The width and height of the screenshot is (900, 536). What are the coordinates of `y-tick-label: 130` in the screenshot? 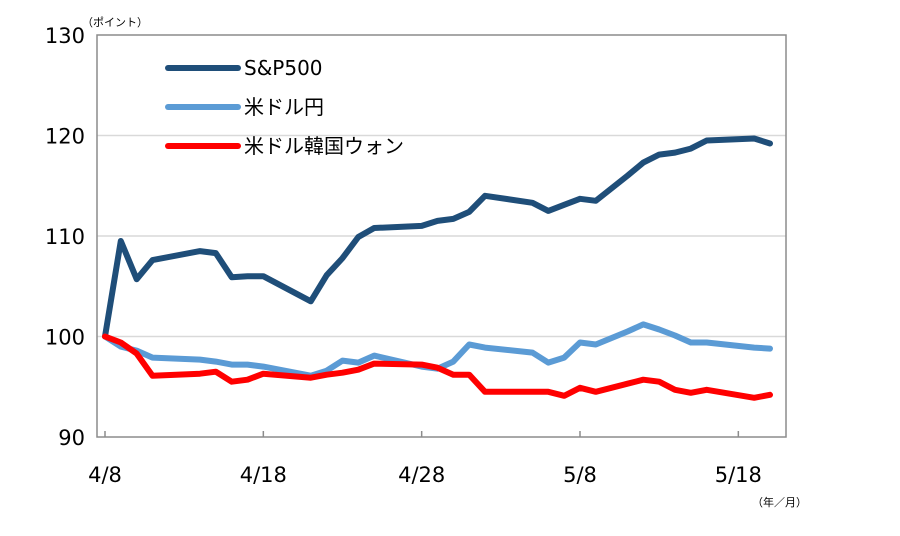 It's located at (65, 36).